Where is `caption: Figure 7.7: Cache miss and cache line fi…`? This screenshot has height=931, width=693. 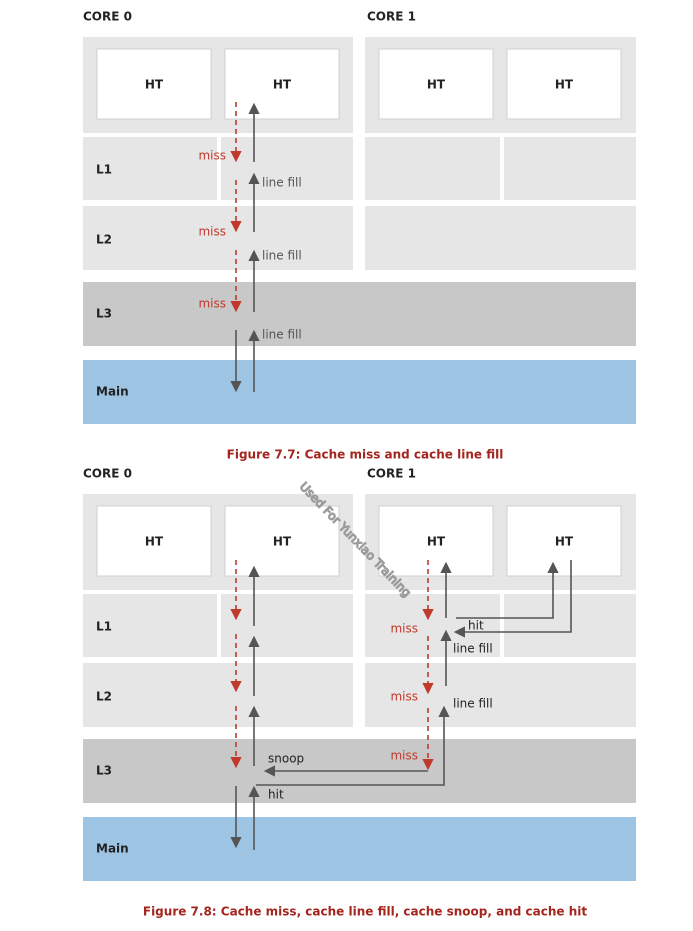
caption: Figure 7.7: Cache miss and cache line fi… is located at coordinates (365, 455).